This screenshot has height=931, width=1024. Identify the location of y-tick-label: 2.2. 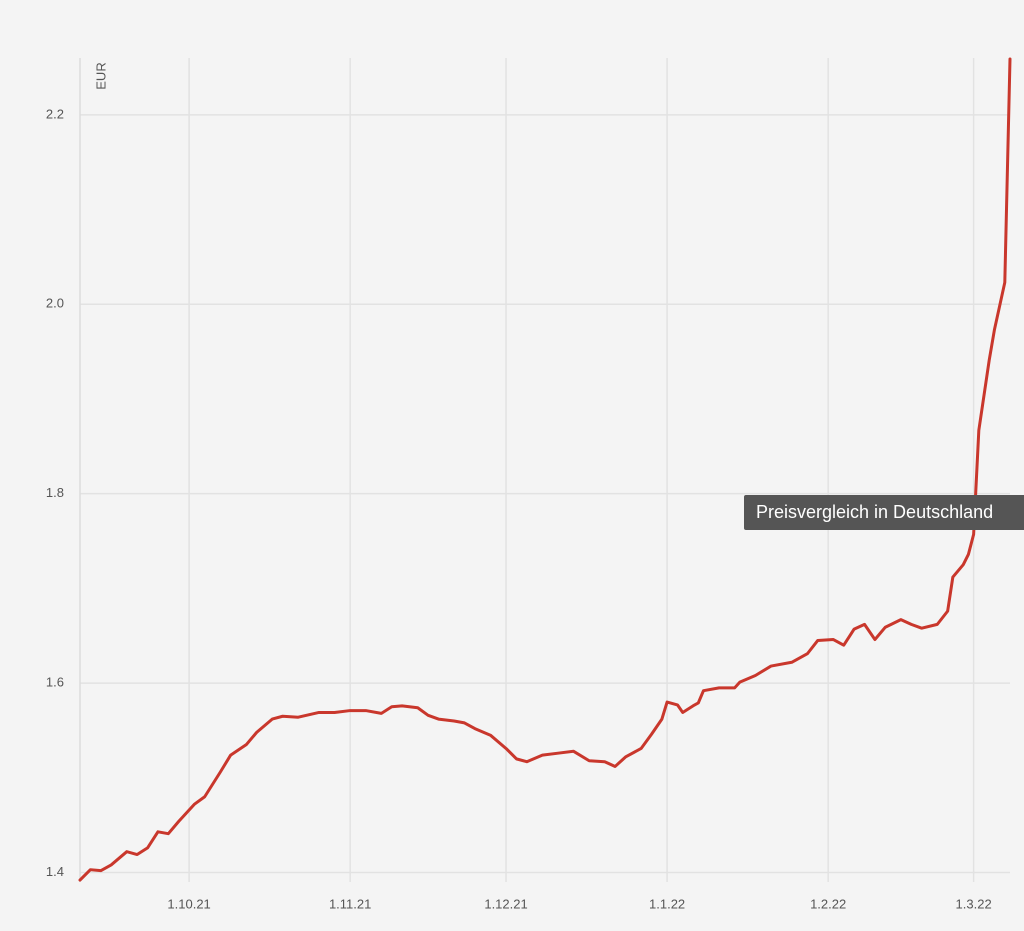
(55, 113).